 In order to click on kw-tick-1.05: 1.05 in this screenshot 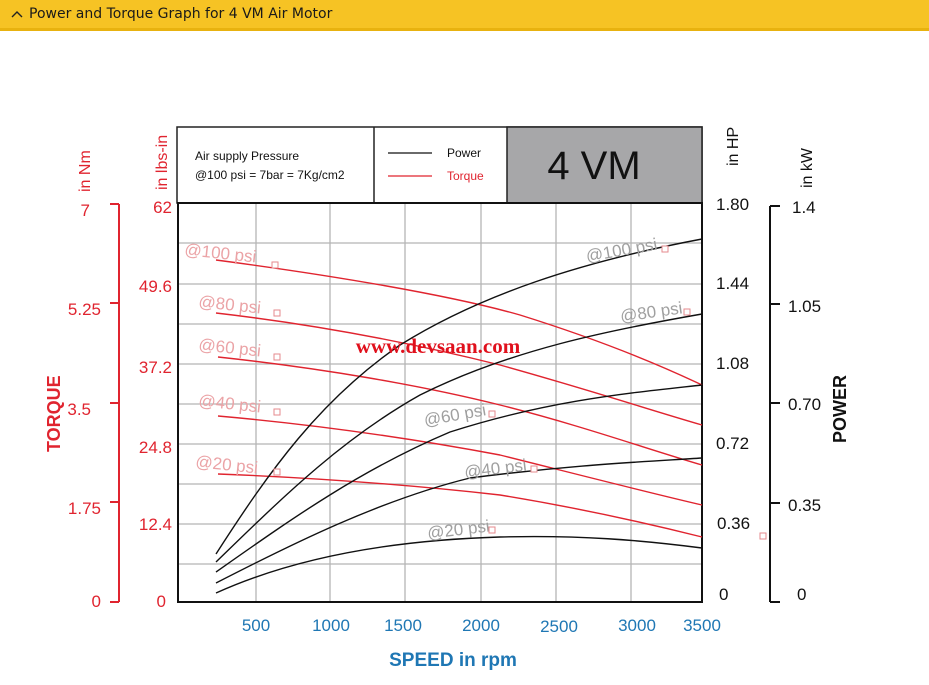, I will do `click(804, 306)`.